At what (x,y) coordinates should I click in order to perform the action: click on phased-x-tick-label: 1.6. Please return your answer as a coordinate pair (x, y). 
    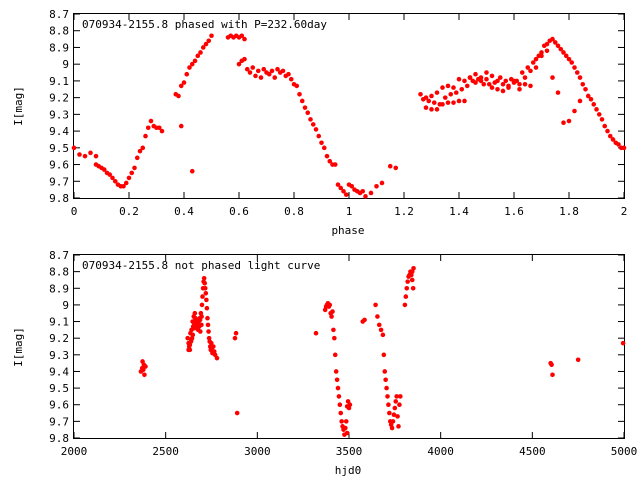
    Looking at the image, I should click on (514, 211).